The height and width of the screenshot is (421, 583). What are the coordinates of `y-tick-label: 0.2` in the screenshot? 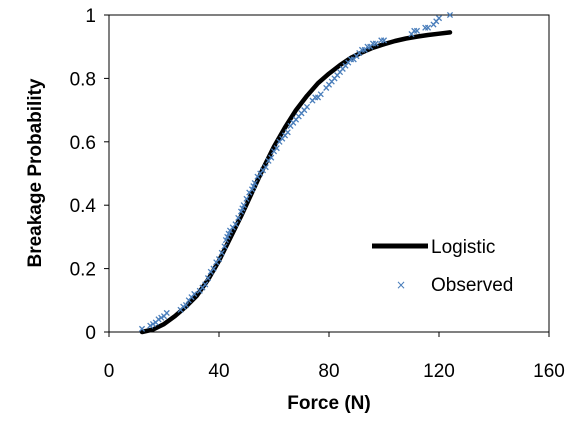 It's located at (83, 270).